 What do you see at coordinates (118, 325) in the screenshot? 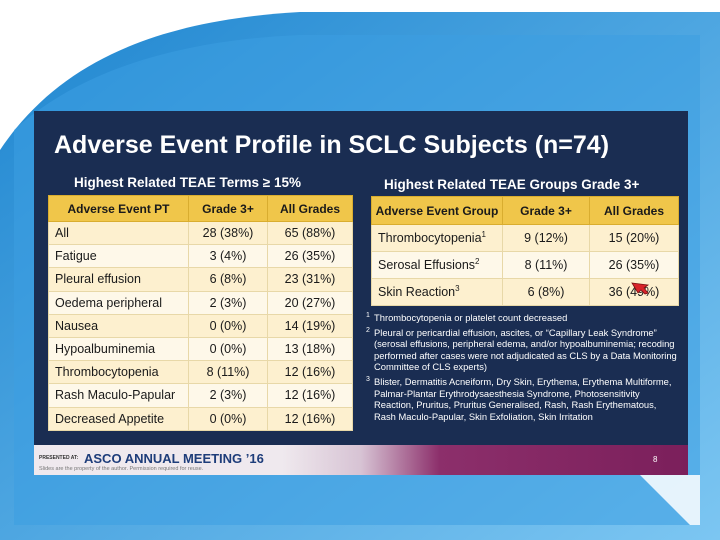
I see `event-name-cell: Nausea` at bounding box center [118, 325].